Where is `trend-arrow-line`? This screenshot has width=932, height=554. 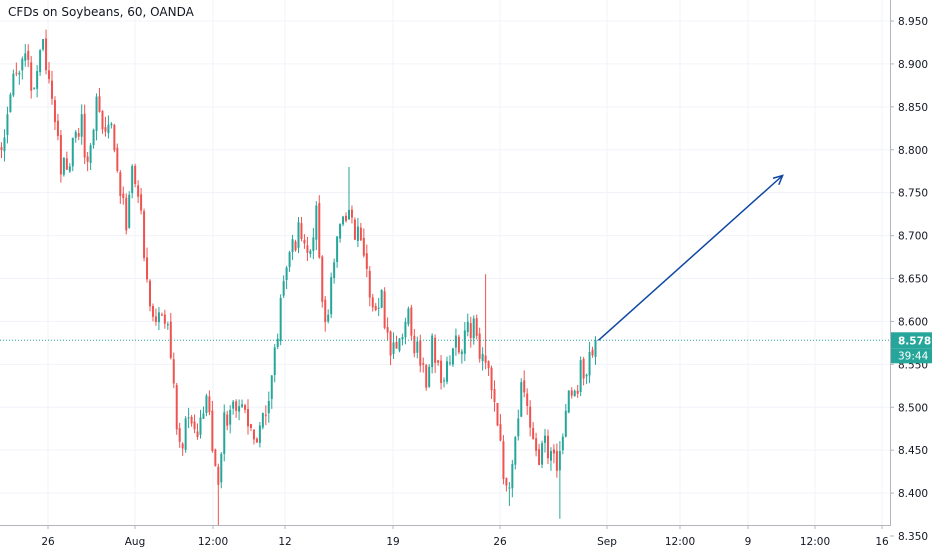 trend-arrow-line is located at coordinates (690, 257).